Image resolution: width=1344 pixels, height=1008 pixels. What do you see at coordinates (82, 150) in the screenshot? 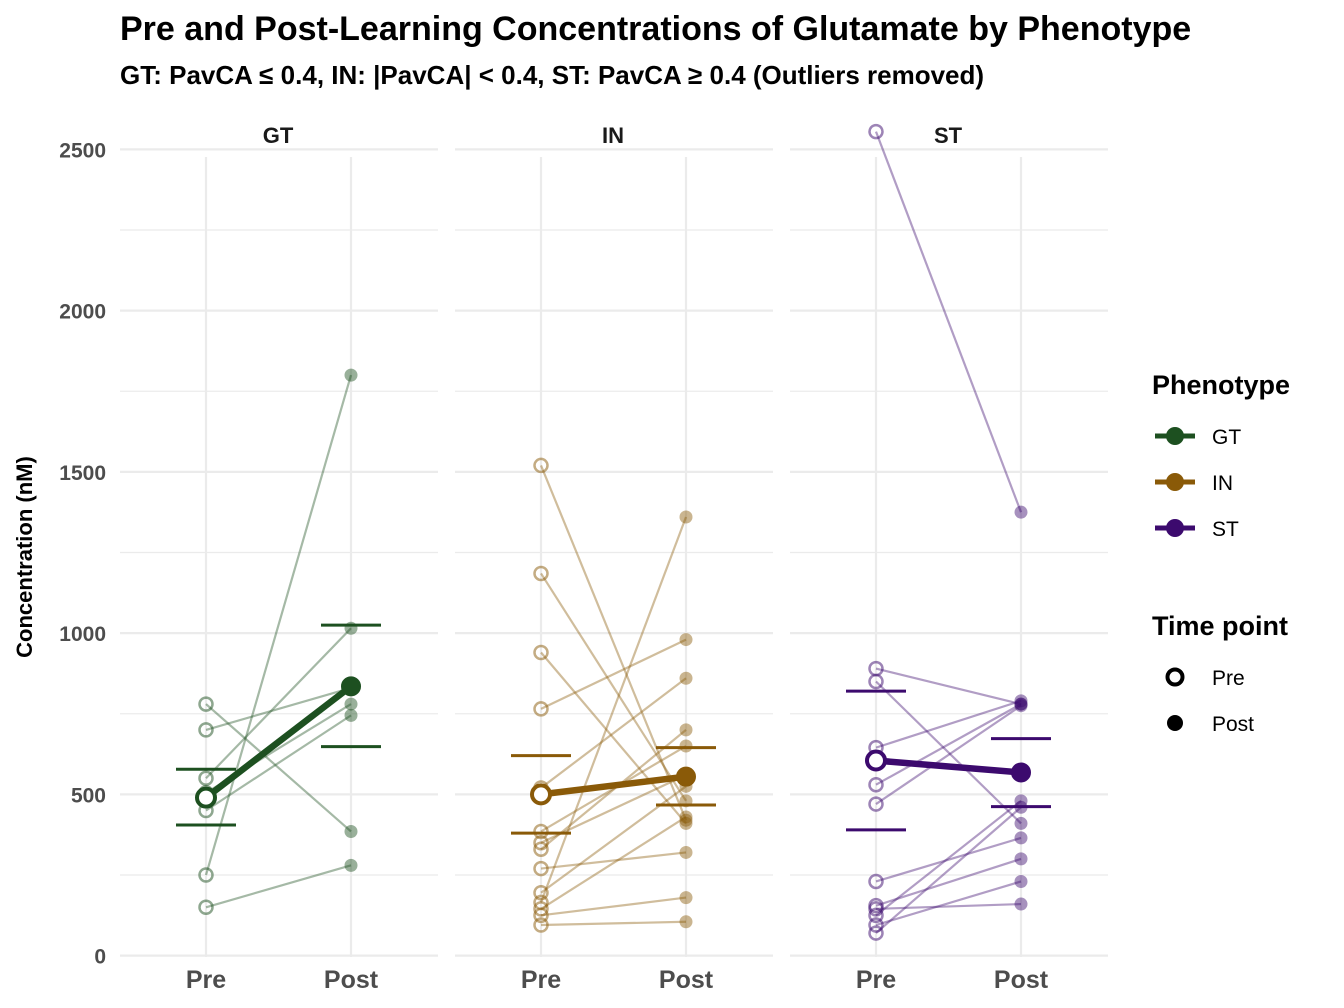
I see `y-tick-label: 2500` at bounding box center [82, 150].